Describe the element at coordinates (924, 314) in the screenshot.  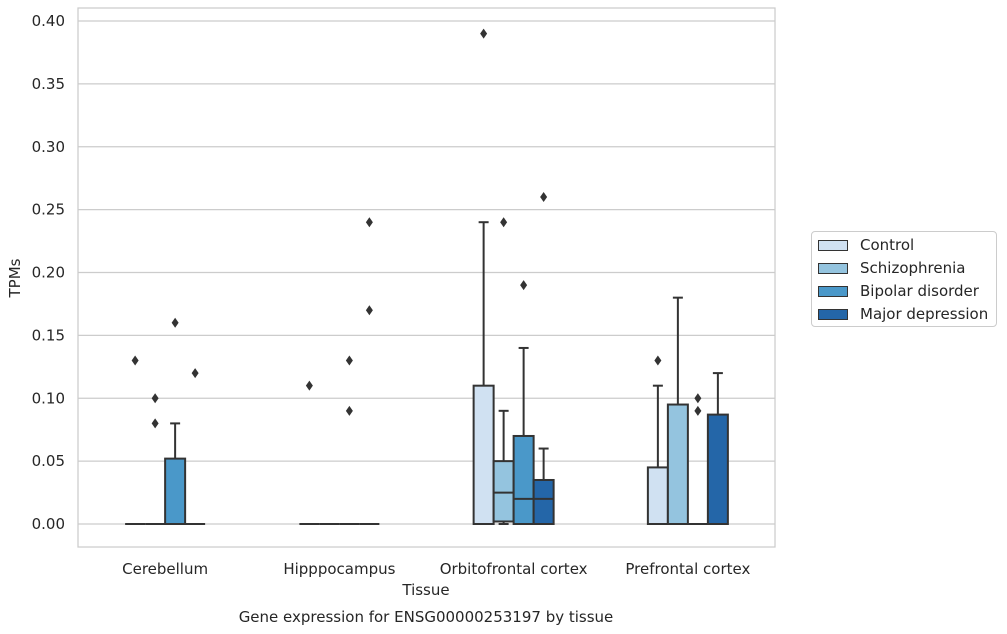
I see `legend-label-major-depression: Major depression` at that location.